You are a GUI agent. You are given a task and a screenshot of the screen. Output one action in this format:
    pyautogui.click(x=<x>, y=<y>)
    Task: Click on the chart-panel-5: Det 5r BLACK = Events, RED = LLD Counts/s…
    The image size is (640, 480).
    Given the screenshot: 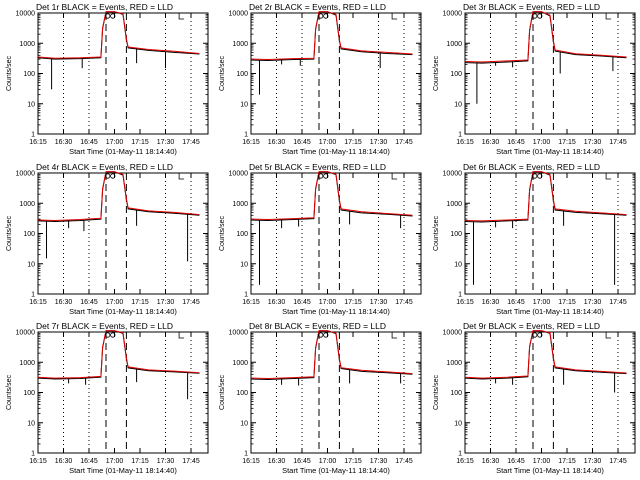 What is the action you would take?
    pyautogui.click(x=320, y=239)
    